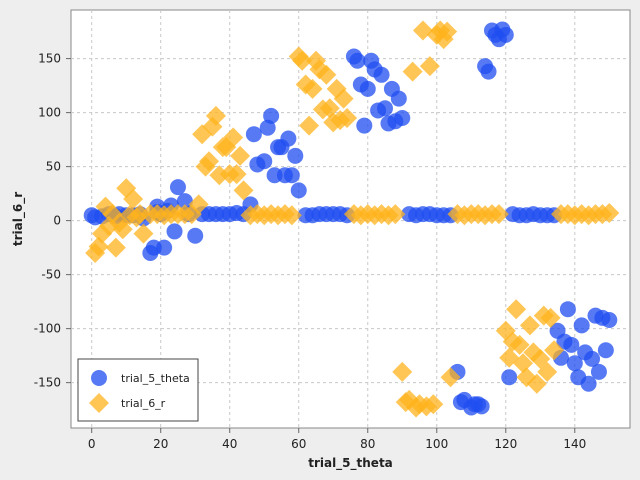  I want to click on x-tick-label: 100, so click(436, 444).